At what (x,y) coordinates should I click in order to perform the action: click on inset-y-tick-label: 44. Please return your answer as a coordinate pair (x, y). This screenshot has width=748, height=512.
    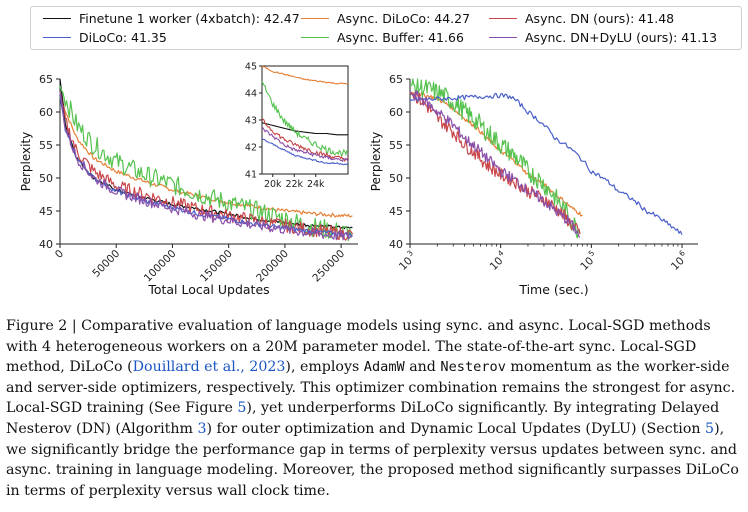
    Looking at the image, I should click on (251, 94).